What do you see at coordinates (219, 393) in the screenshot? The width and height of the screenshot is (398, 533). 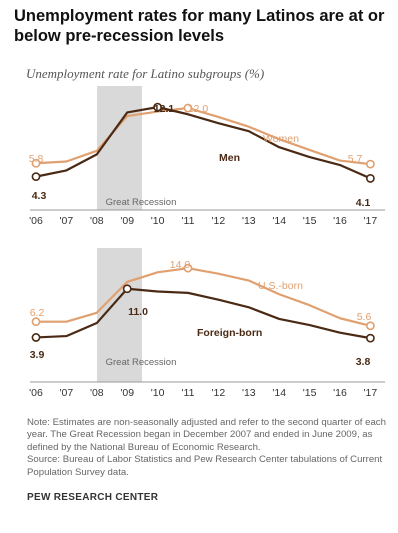 I see `x-tick-label-1-6: '12` at bounding box center [219, 393].